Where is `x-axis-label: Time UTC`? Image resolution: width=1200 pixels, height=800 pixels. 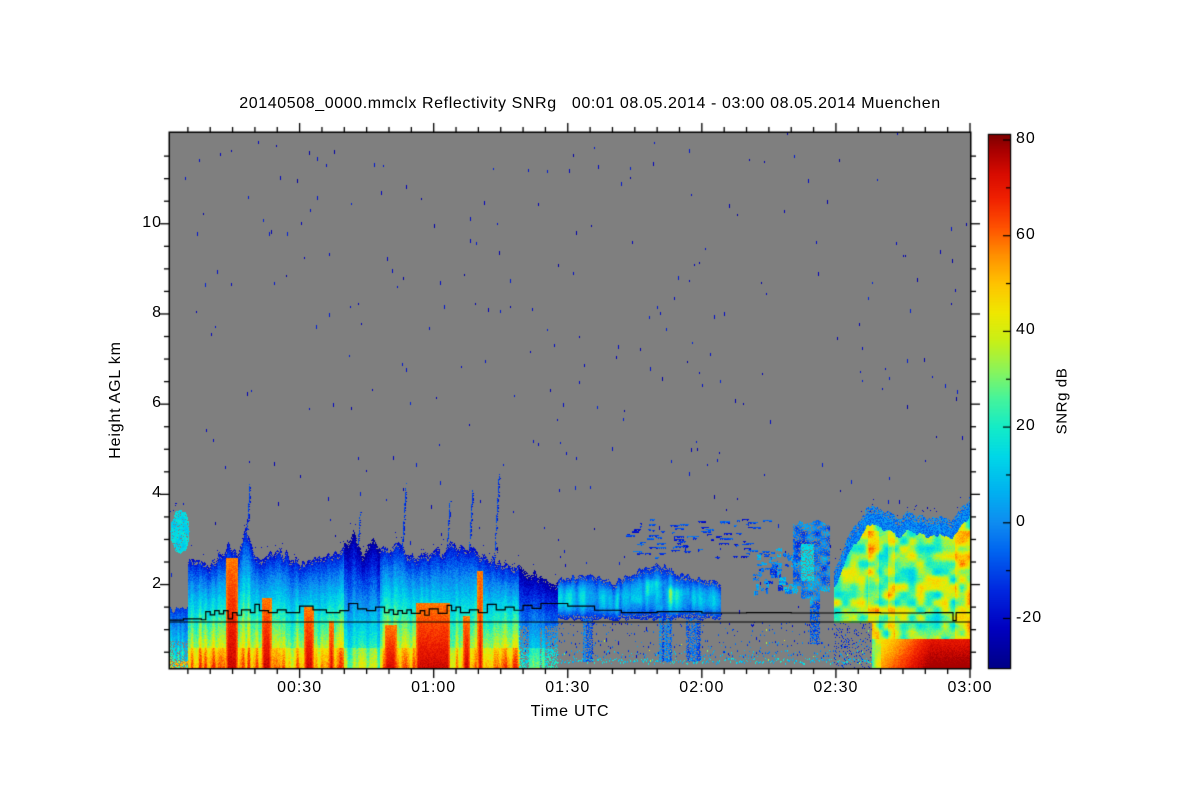
x-axis-label: Time UTC is located at coordinates (570, 711).